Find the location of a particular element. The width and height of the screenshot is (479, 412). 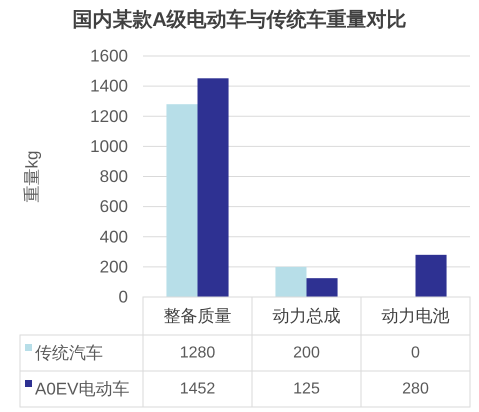

data-label: 1452 is located at coordinates (198, 389).